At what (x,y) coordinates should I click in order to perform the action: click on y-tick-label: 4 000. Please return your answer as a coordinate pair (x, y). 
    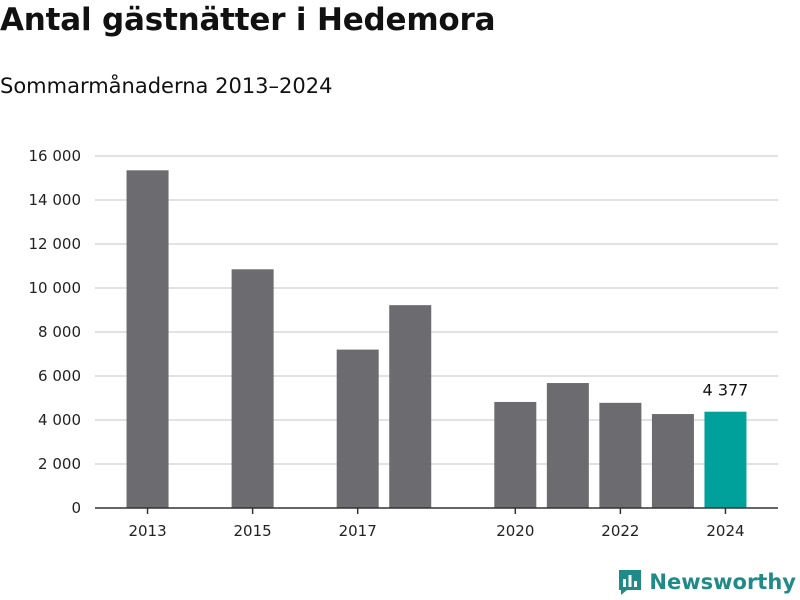
    Looking at the image, I should click on (59, 420).